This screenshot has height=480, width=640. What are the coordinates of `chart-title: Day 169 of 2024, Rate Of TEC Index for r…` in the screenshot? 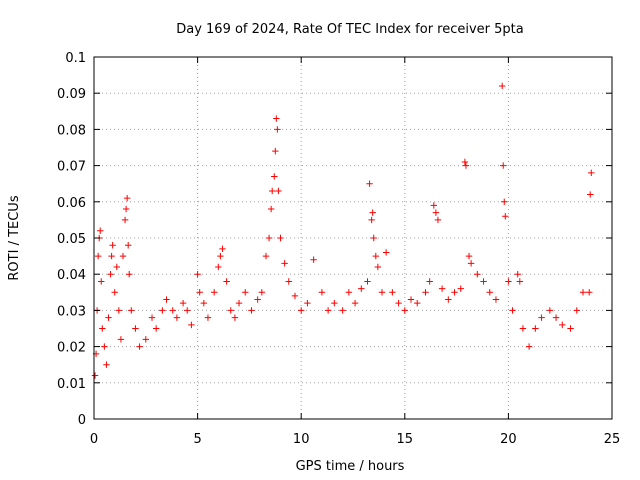 It's located at (350, 29).